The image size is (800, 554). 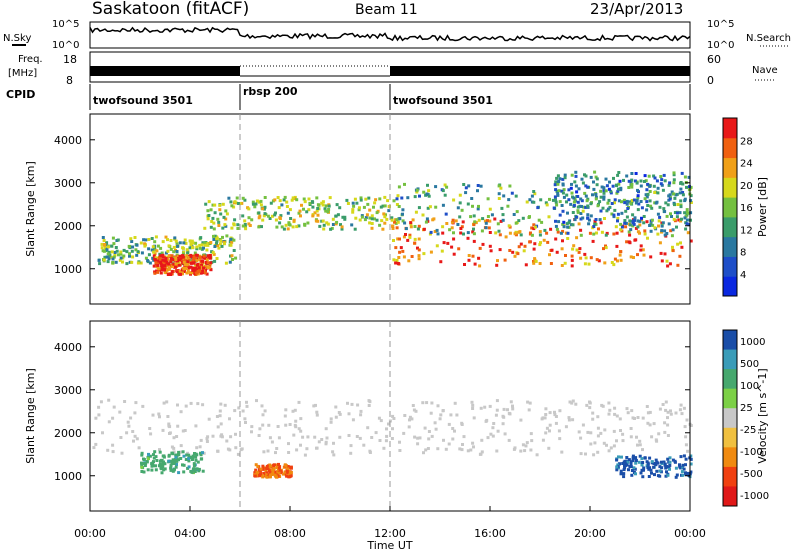 I want to click on freq-bars, so click(x=390, y=71).